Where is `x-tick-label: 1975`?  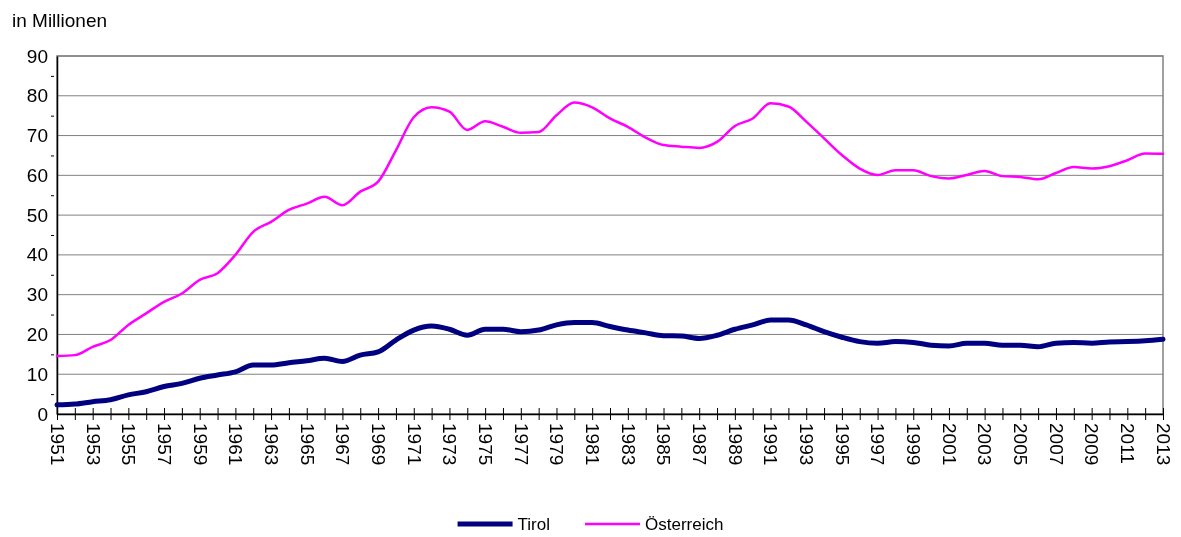
x-tick-label: 1975 is located at coordinates (485, 444).